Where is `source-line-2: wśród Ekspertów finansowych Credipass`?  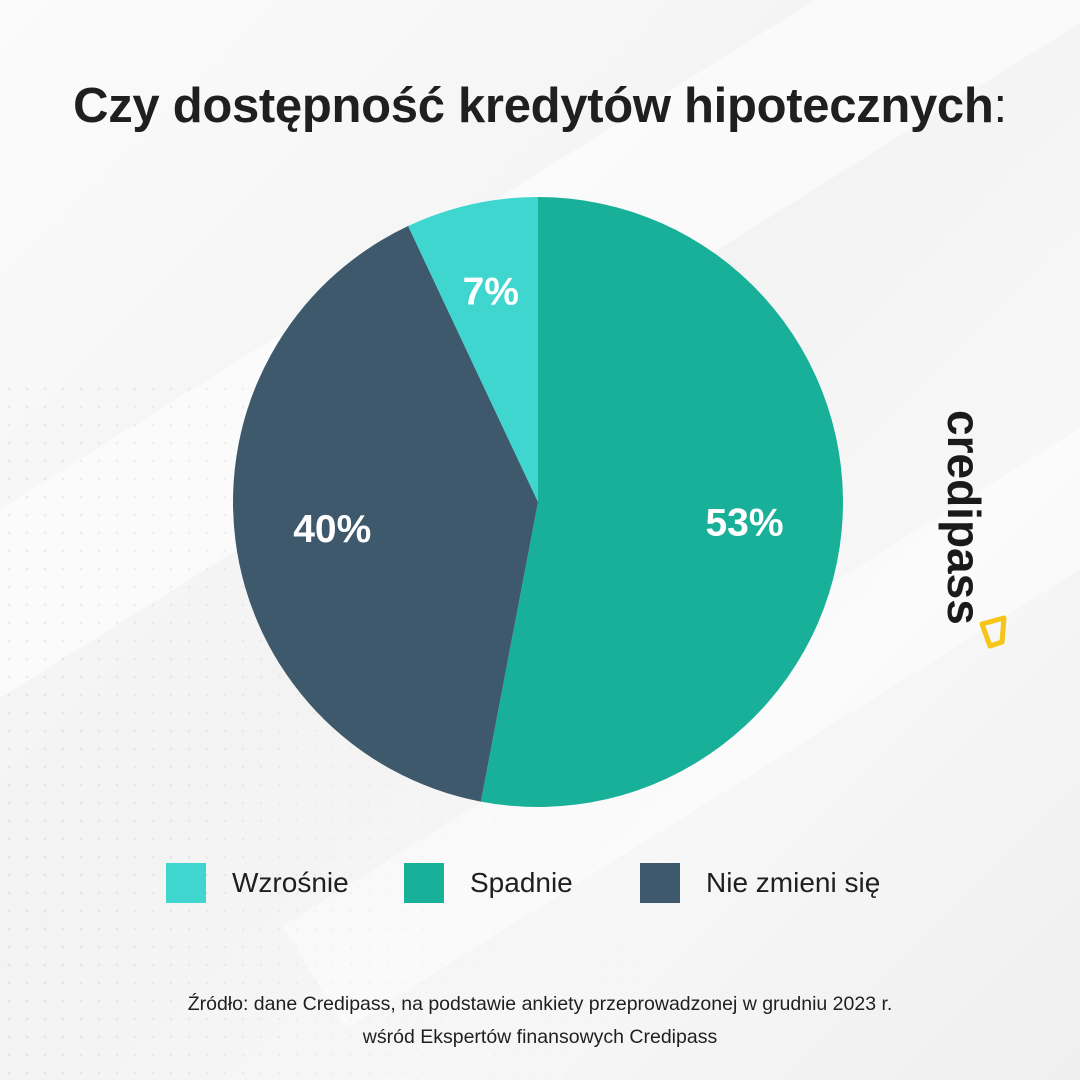 source-line-2: wśród Ekspertów finansowych Credipass is located at coordinates (540, 1037).